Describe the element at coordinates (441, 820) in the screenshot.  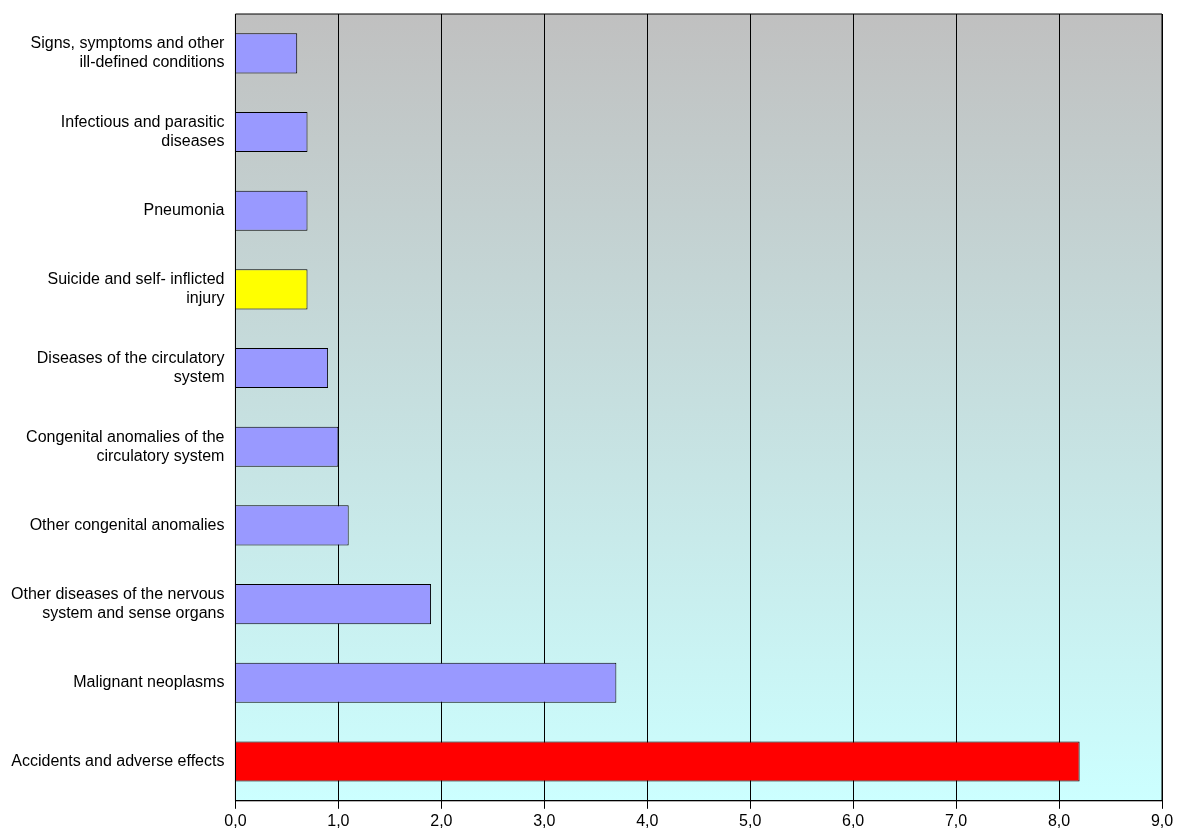
I see `x-tick-label: 2,0` at that location.